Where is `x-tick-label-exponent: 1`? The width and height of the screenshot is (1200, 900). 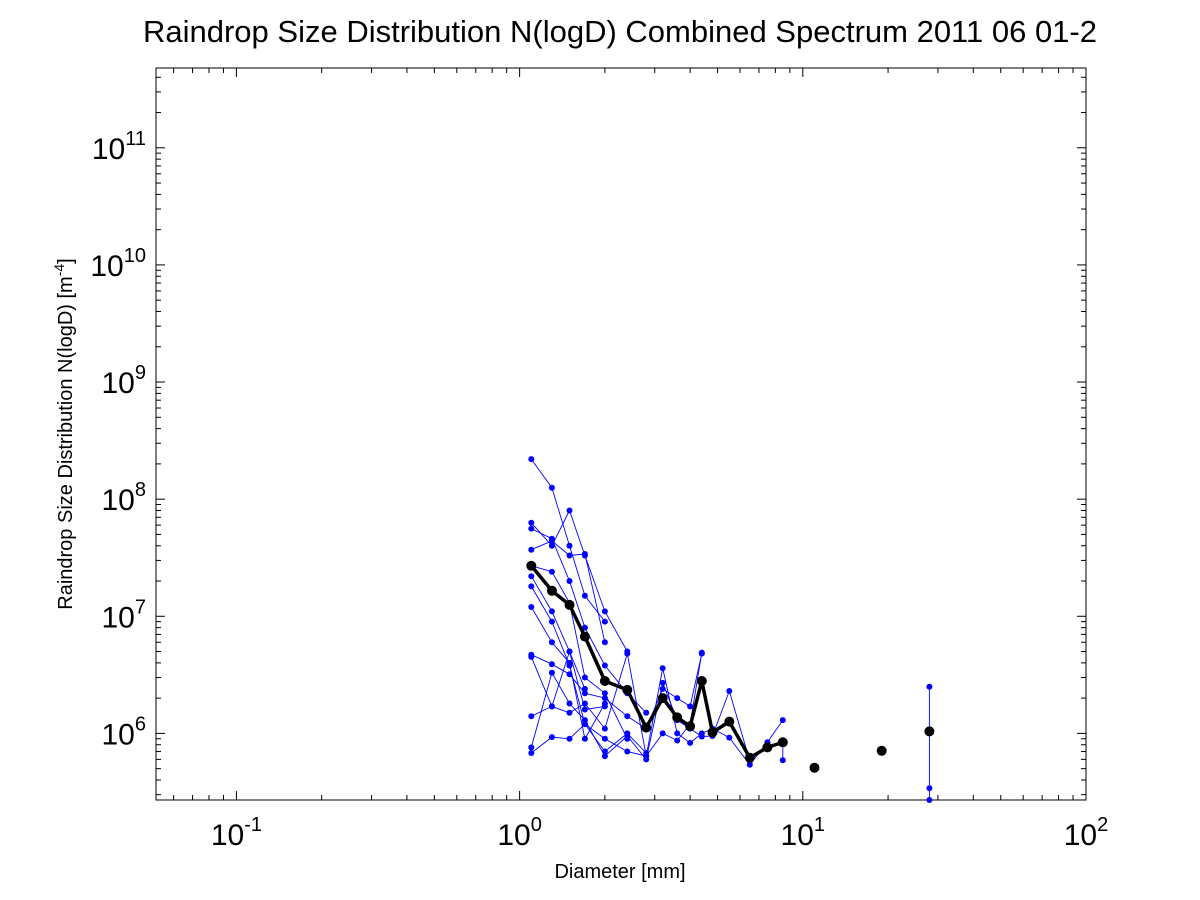 x-tick-label-exponent: 1 is located at coordinates (819, 825).